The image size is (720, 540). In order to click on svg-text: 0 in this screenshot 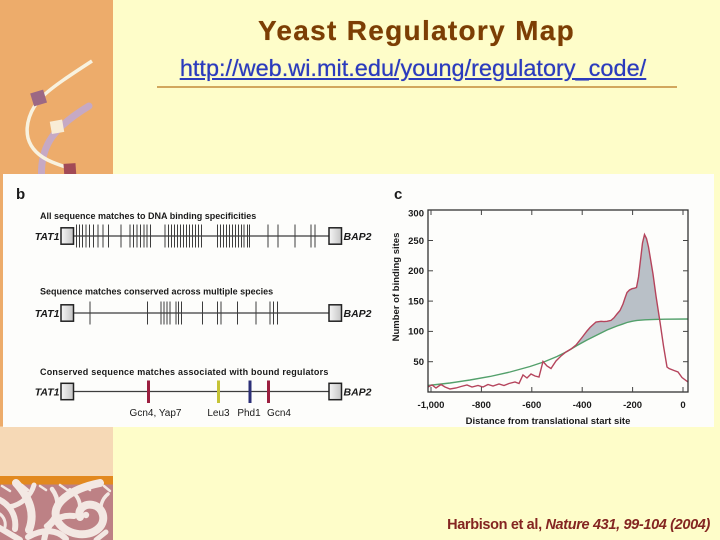, I will do `click(682, 405)`.